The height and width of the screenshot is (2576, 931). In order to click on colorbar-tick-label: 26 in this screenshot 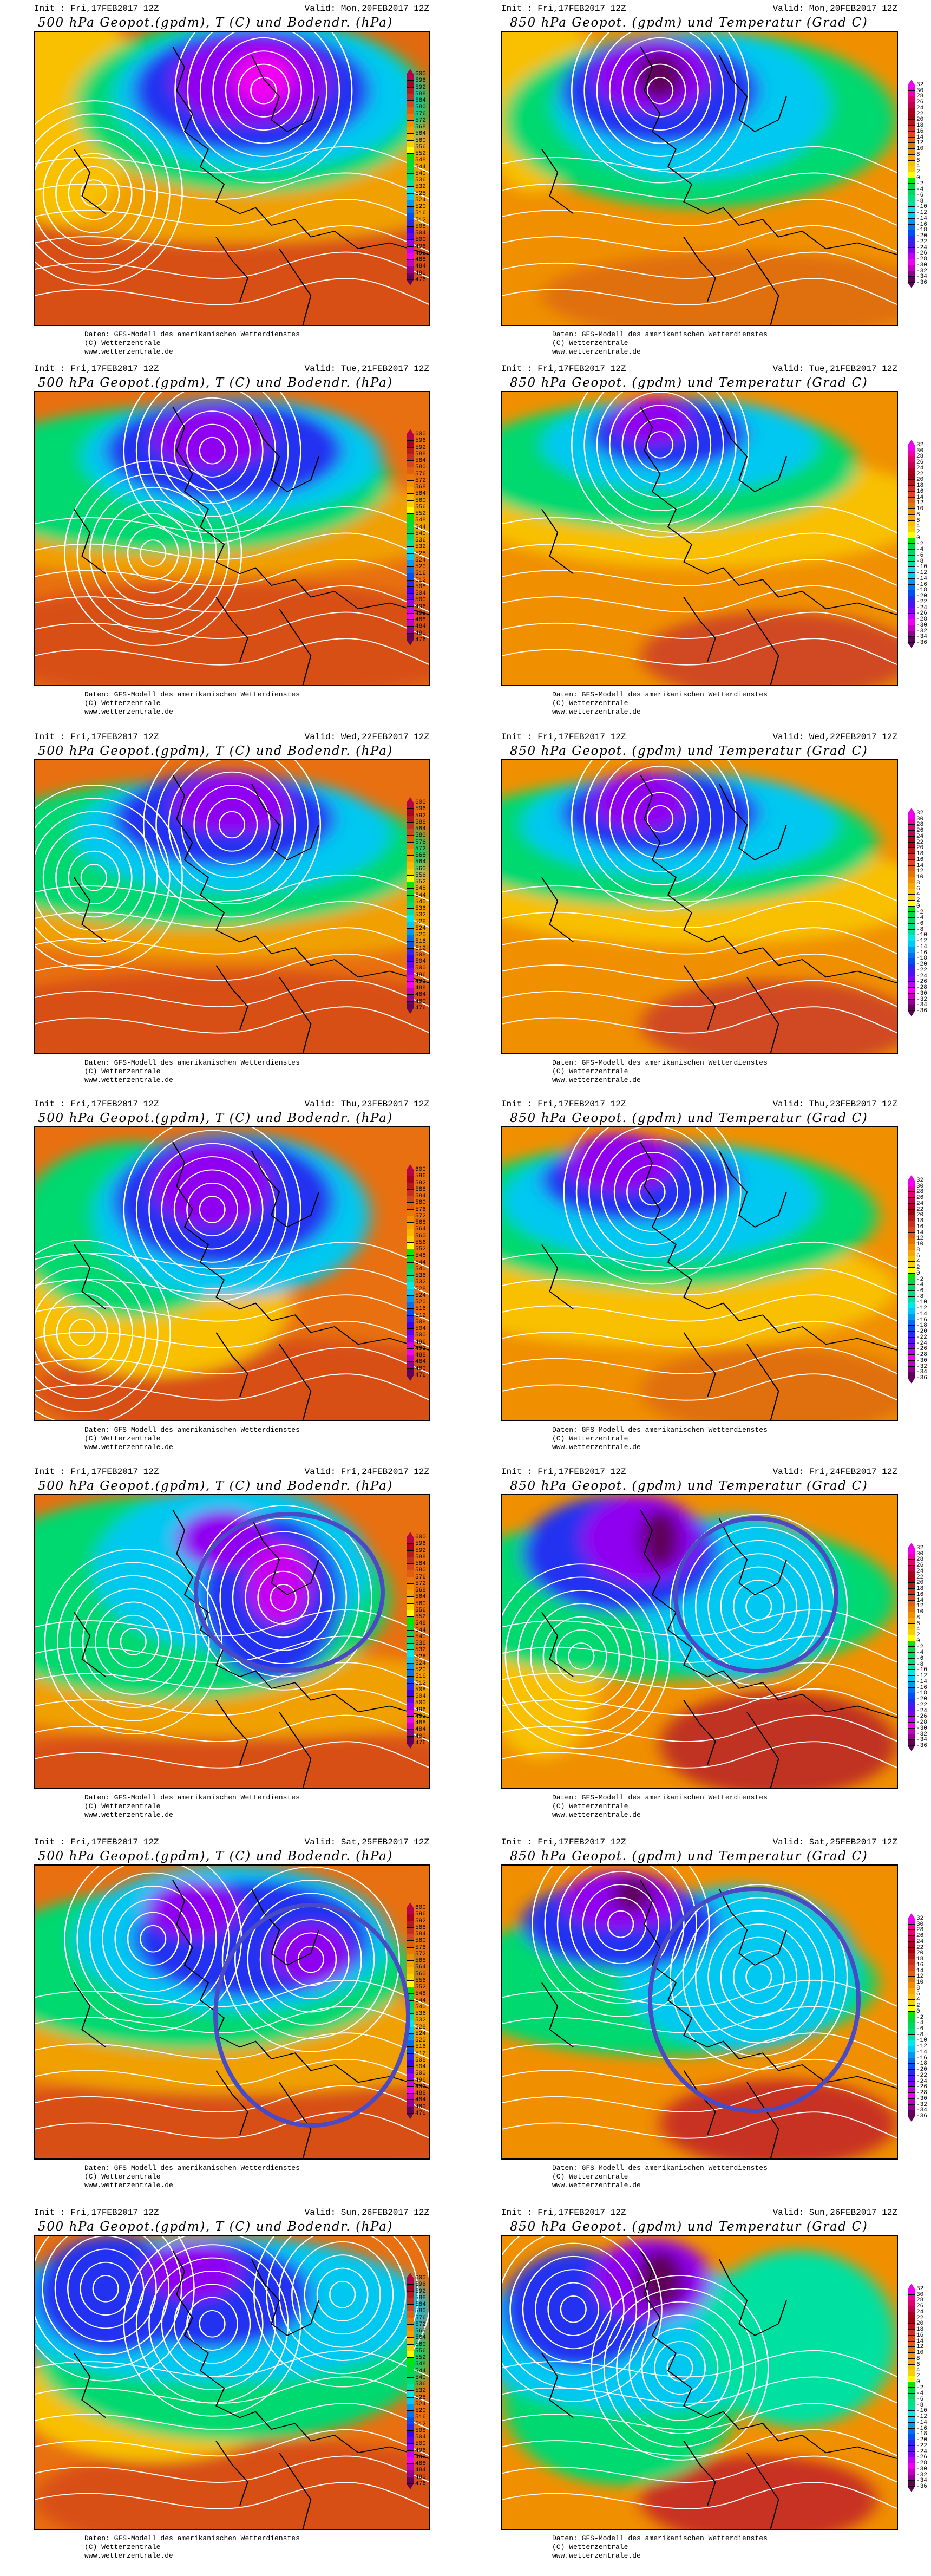, I will do `click(920, 830)`.